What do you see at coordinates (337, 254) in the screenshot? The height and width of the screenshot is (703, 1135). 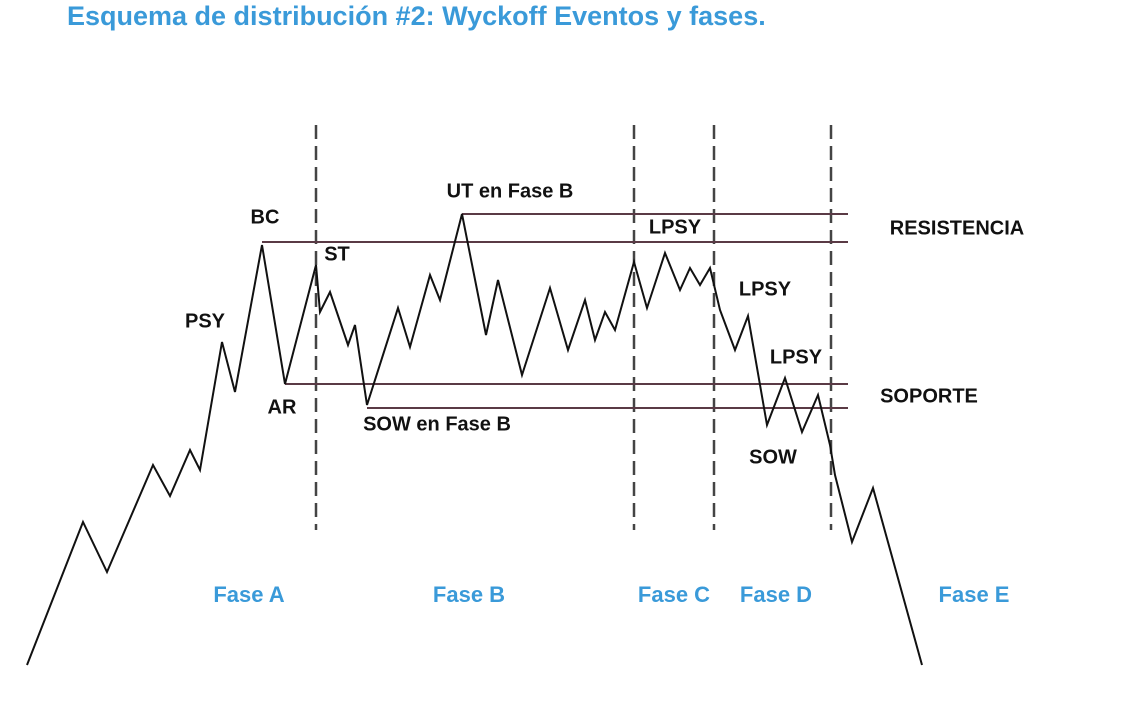 I see `event-label: ST` at bounding box center [337, 254].